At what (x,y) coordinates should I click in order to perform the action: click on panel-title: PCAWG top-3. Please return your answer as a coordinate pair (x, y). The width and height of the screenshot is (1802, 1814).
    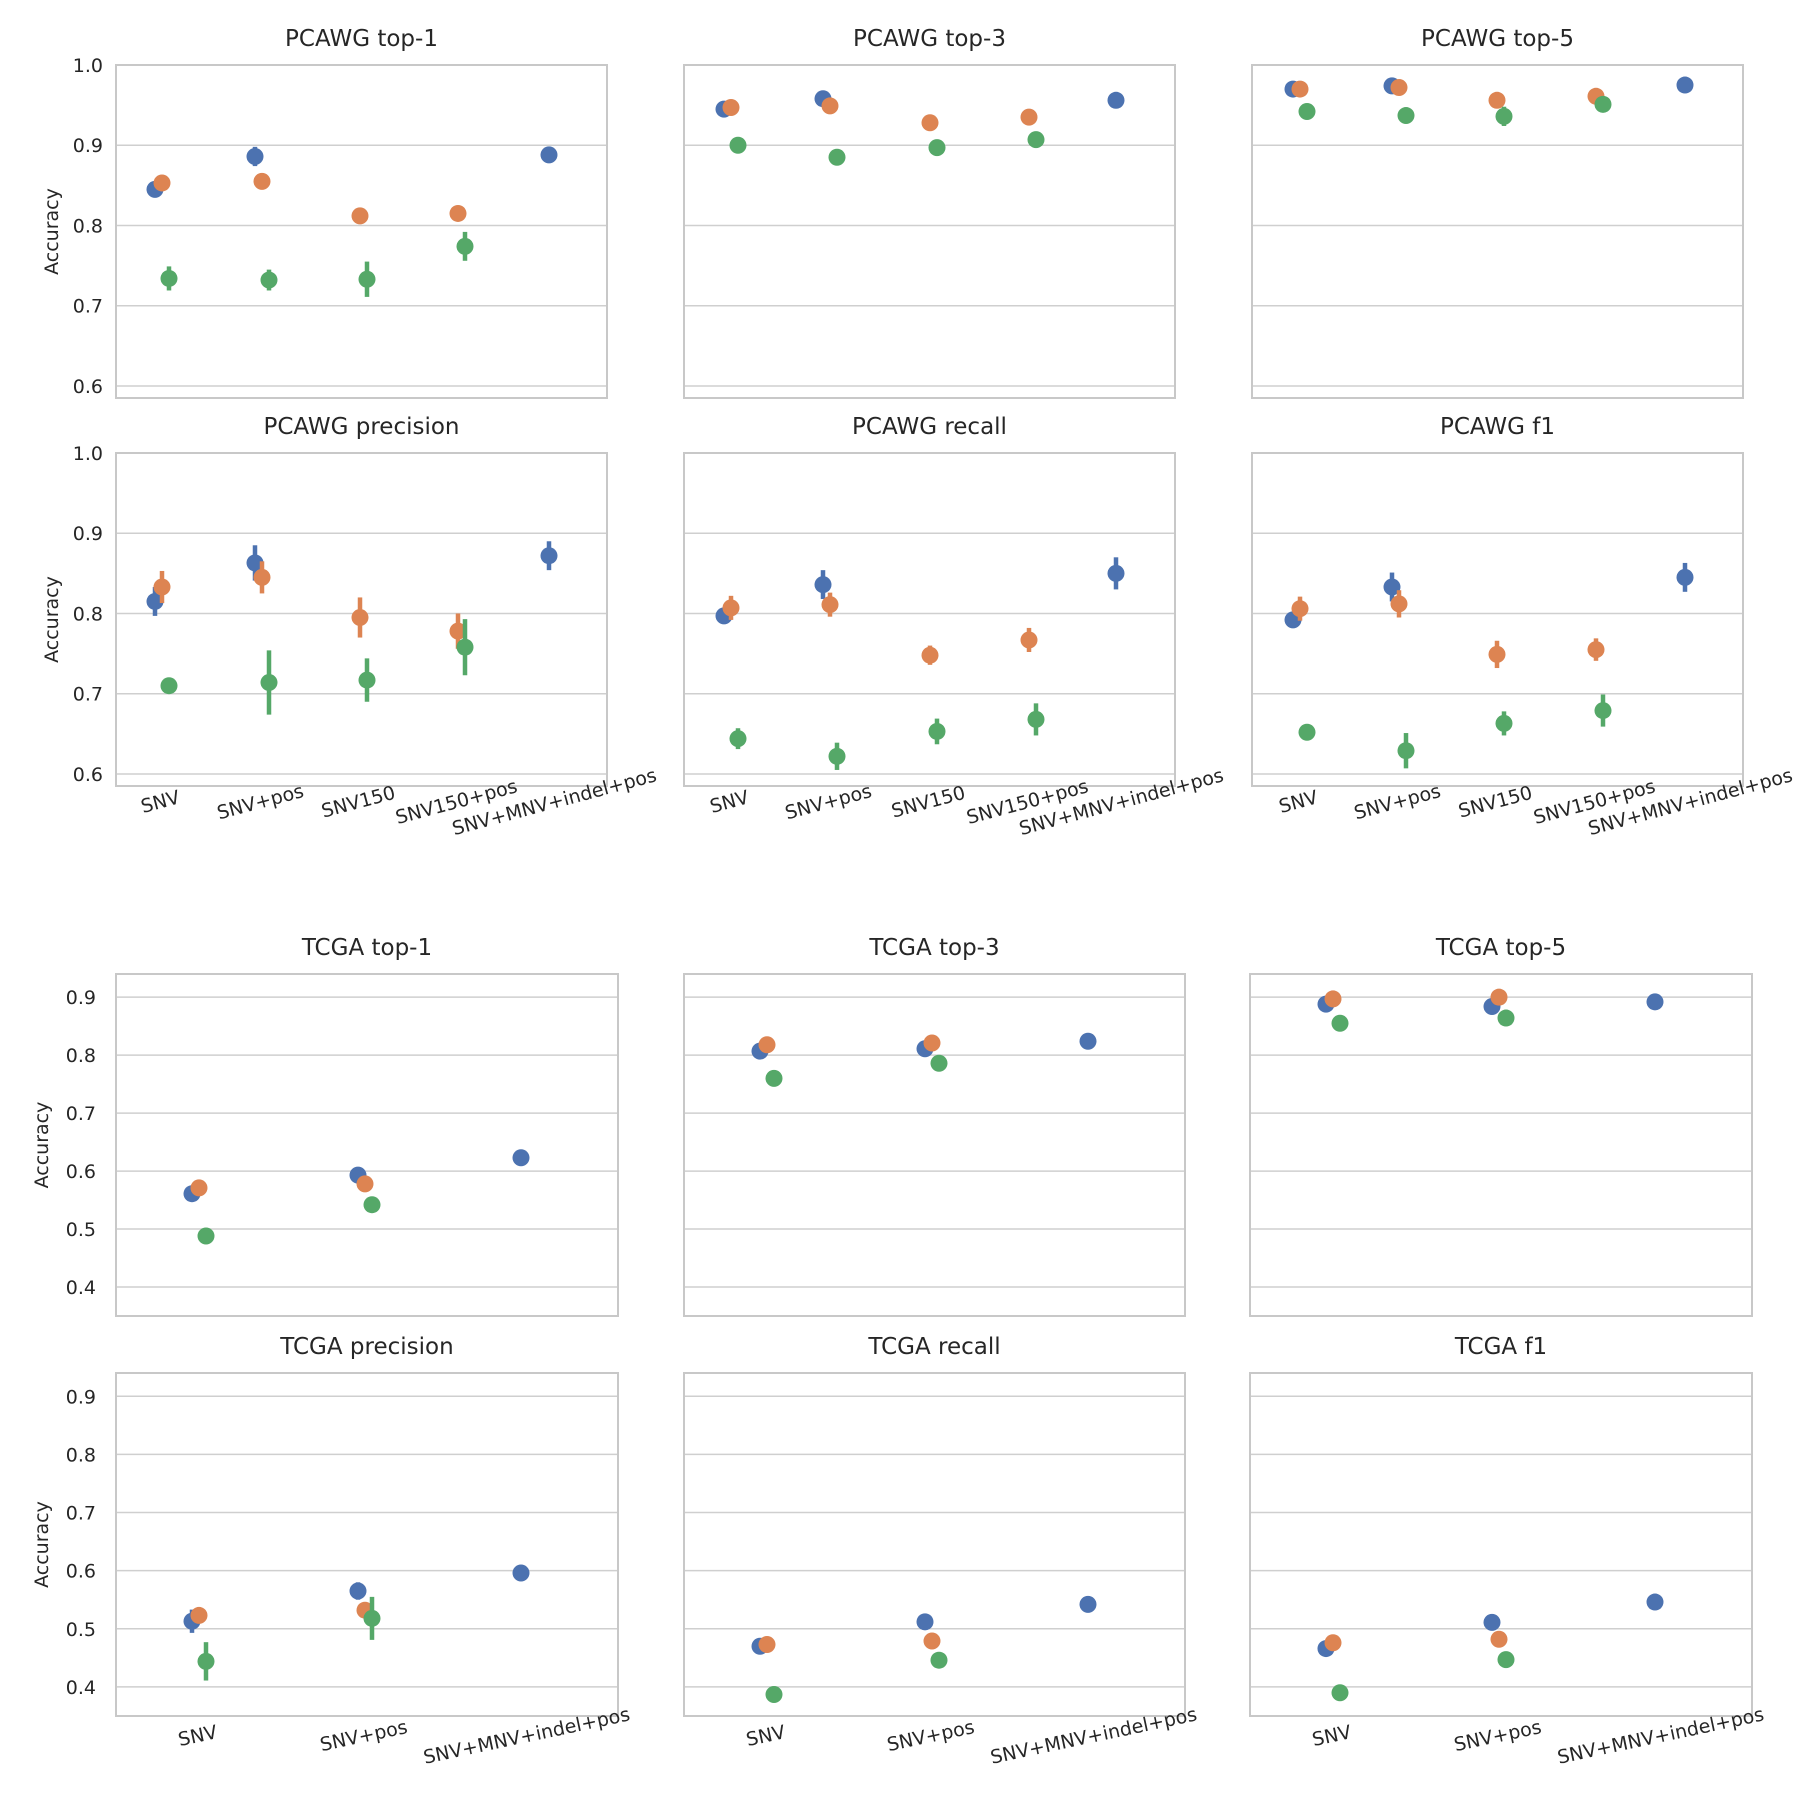
    Looking at the image, I should click on (929, 39).